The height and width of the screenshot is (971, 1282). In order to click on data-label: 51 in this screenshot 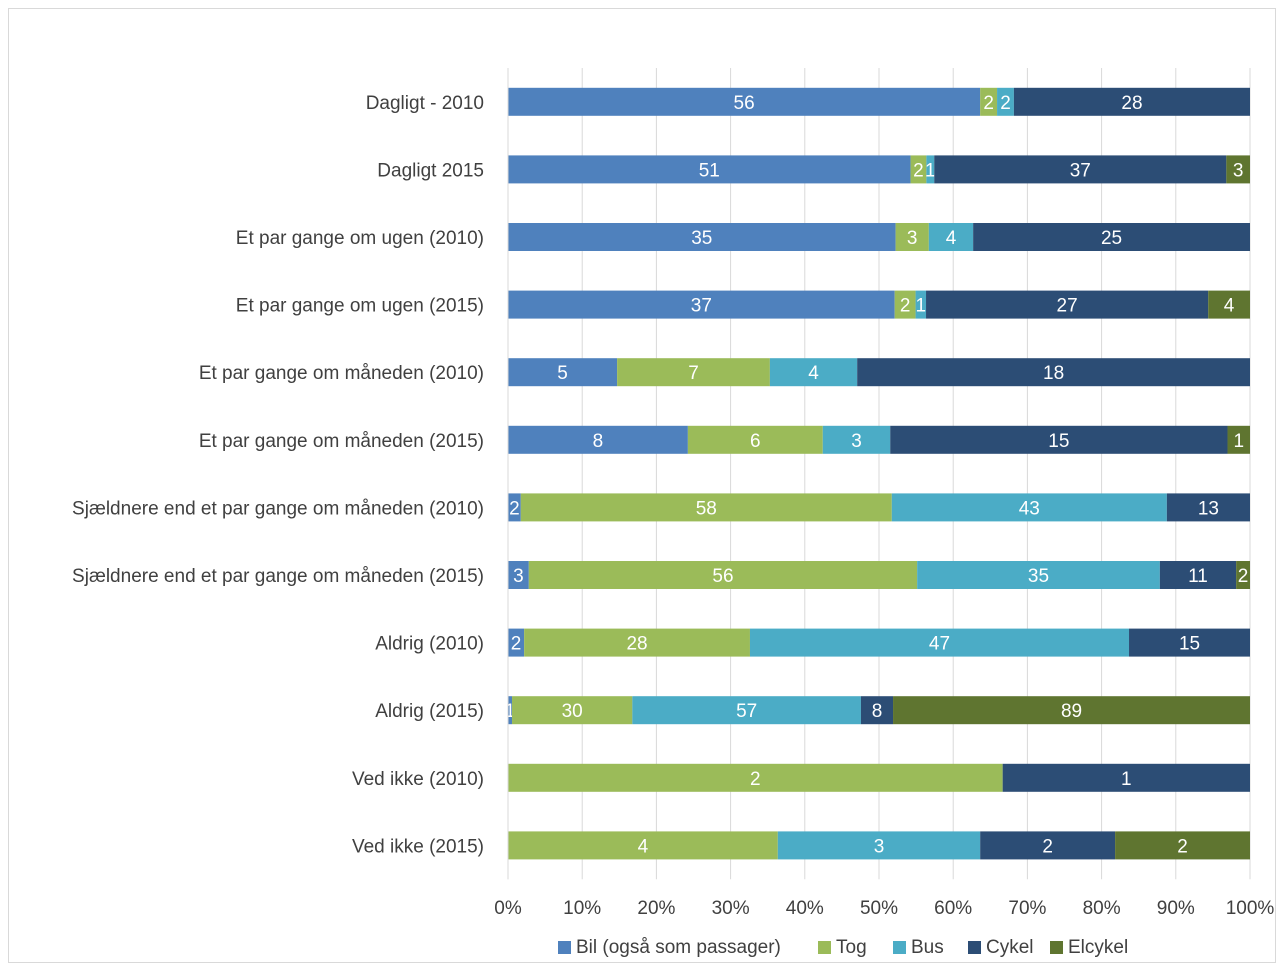, I will do `click(709, 170)`.